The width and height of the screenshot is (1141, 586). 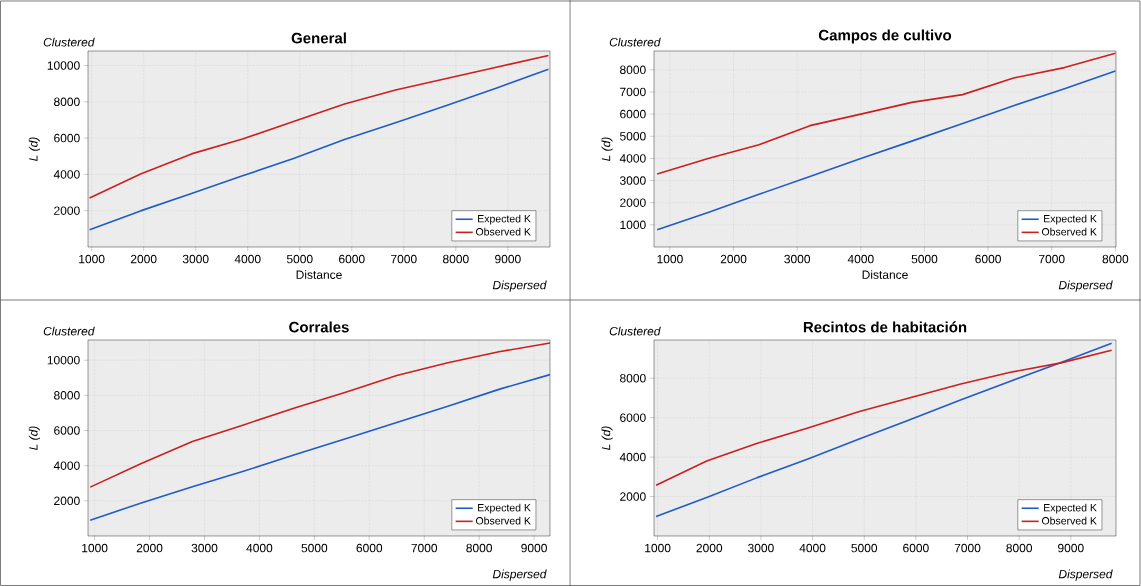 I want to click on chart-title: Campos de cultivo, so click(x=885, y=36).